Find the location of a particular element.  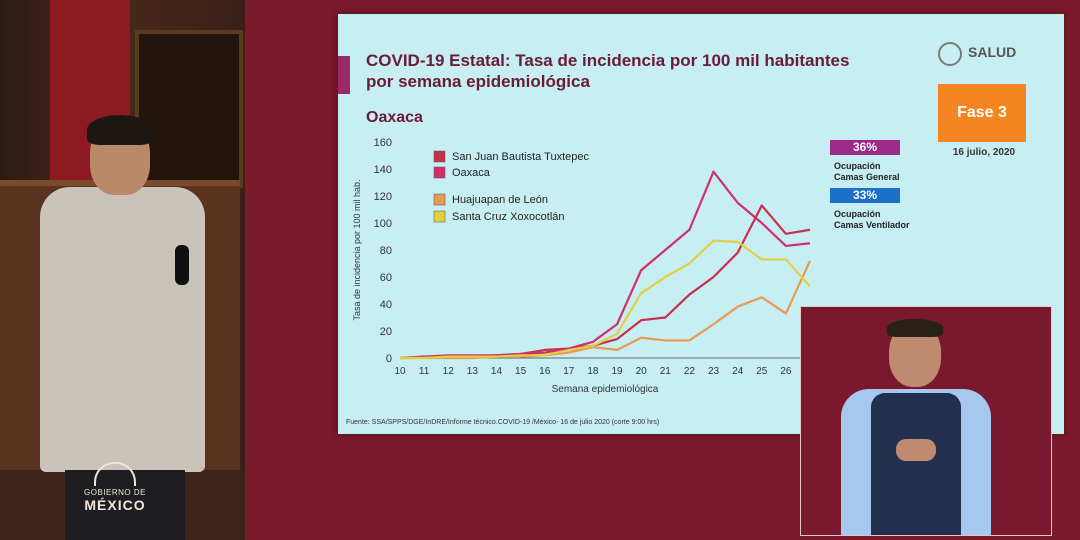

y-tick-label: 100 is located at coordinates (383, 224).